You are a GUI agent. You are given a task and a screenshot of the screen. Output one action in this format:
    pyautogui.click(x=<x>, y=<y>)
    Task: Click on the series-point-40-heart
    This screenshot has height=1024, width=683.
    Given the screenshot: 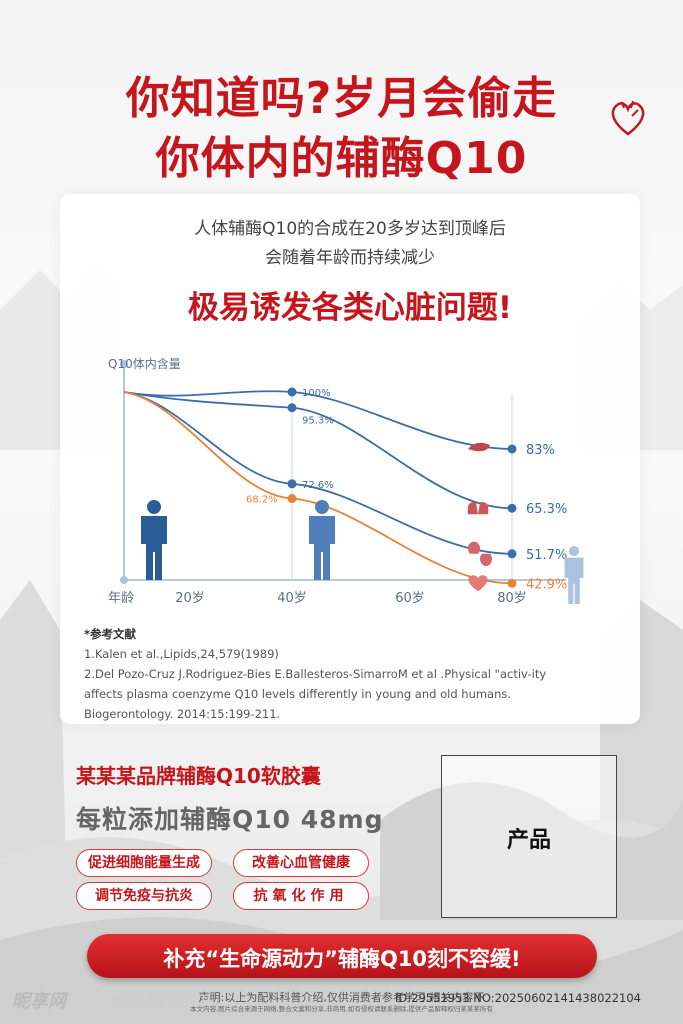 What is the action you would take?
    pyautogui.click(x=292, y=499)
    